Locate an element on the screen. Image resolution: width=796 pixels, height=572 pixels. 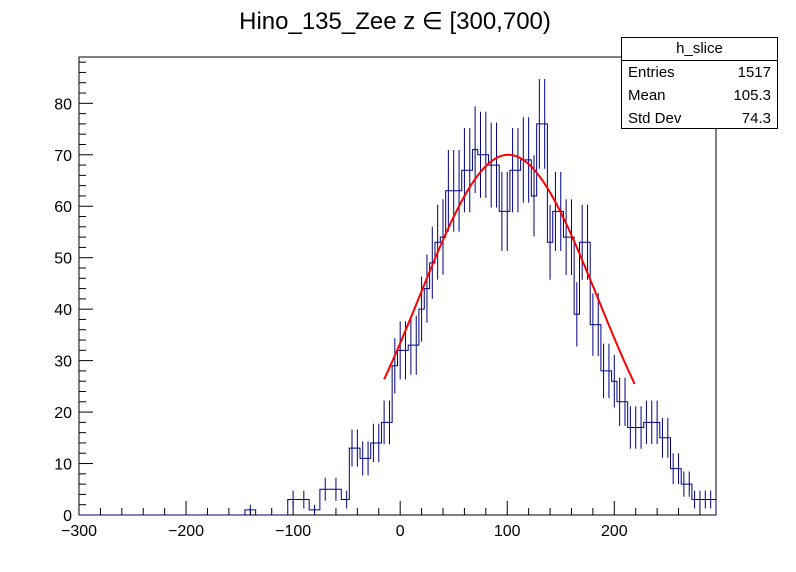
y-tick-label: 70 is located at coordinates (63, 156).